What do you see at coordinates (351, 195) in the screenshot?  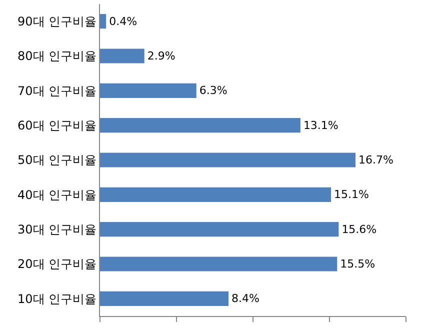 I see `data-label: 15.1%` at bounding box center [351, 195].